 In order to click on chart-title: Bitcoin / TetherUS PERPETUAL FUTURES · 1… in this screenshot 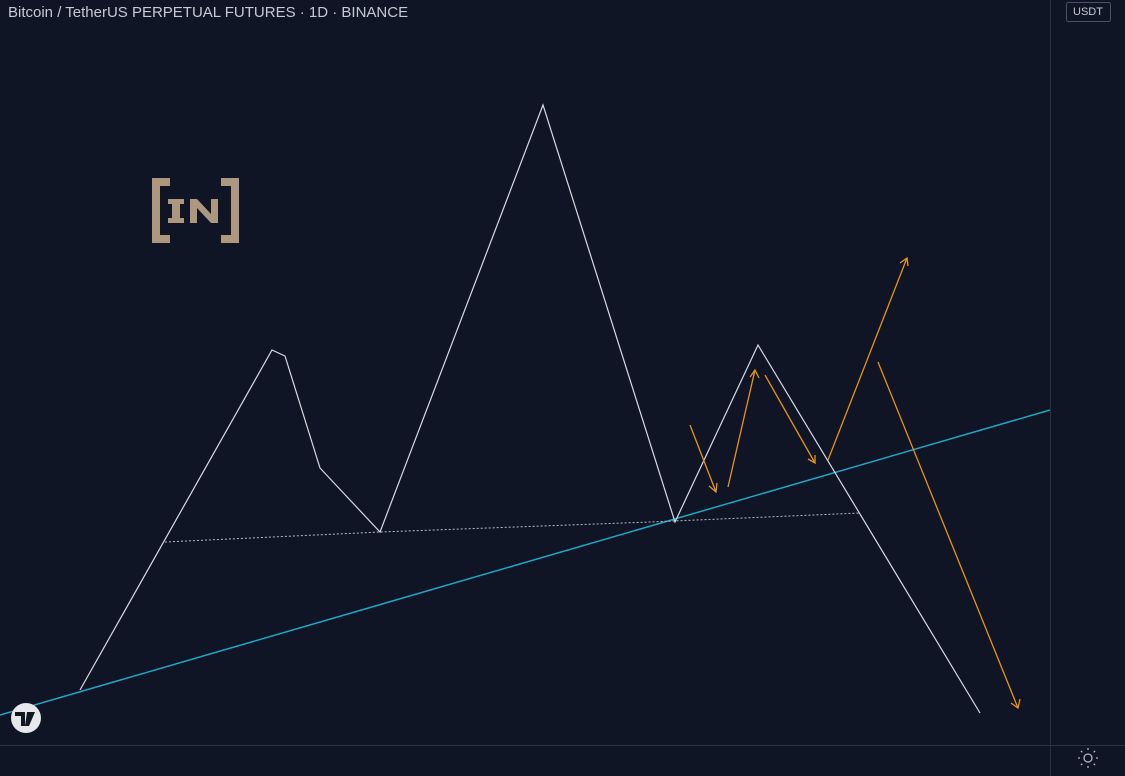, I will do `click(208, 12)`.